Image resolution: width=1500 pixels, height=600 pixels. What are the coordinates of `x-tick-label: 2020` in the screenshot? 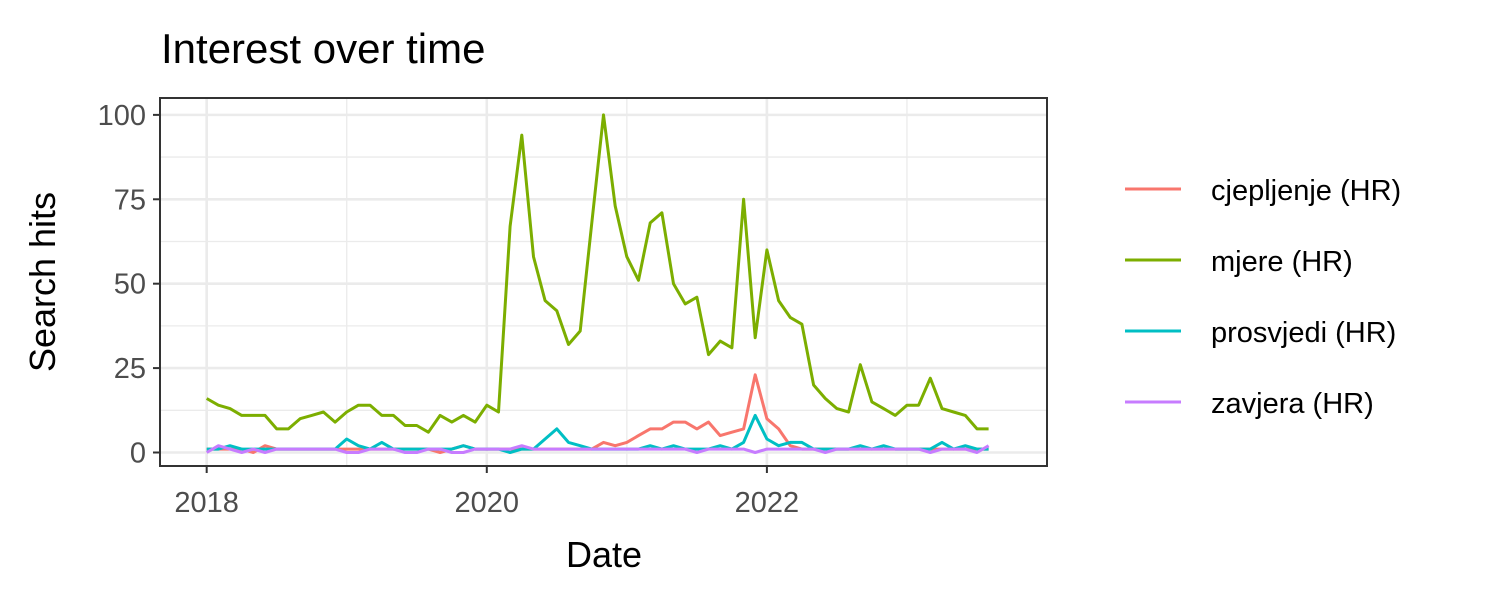 It's located at (487, 503).